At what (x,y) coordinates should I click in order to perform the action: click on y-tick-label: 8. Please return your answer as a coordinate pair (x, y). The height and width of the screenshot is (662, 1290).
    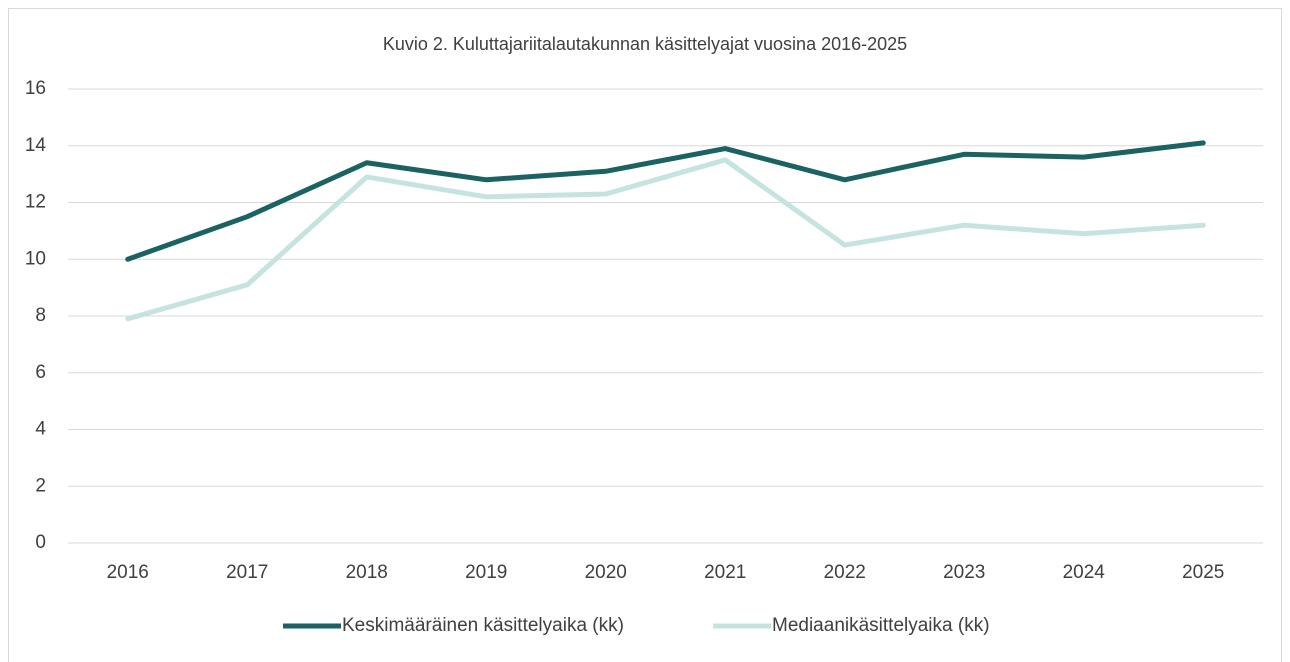
    Looking at the image, I should click on (40, 315).